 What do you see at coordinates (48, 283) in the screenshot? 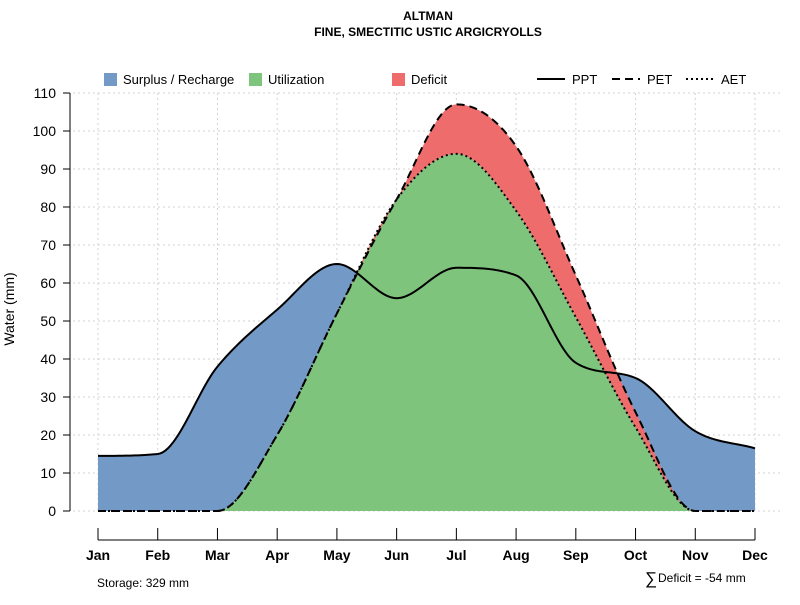
I see `y-tick-label: 60` at bounding box center [48, 283].